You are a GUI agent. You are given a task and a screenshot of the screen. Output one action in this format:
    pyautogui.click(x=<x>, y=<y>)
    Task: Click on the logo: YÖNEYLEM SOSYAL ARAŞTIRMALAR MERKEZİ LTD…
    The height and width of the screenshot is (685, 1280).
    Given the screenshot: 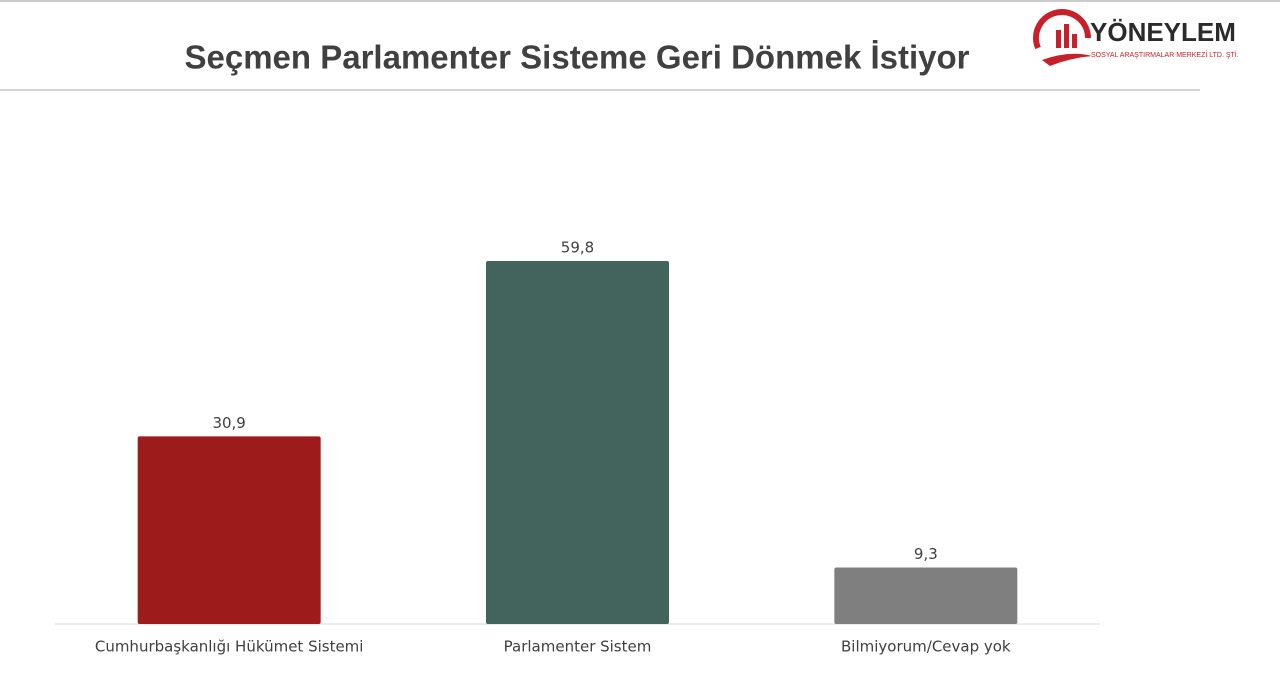 What is the action you would take?
    pyautogui.click(x=1136, y=37)
    